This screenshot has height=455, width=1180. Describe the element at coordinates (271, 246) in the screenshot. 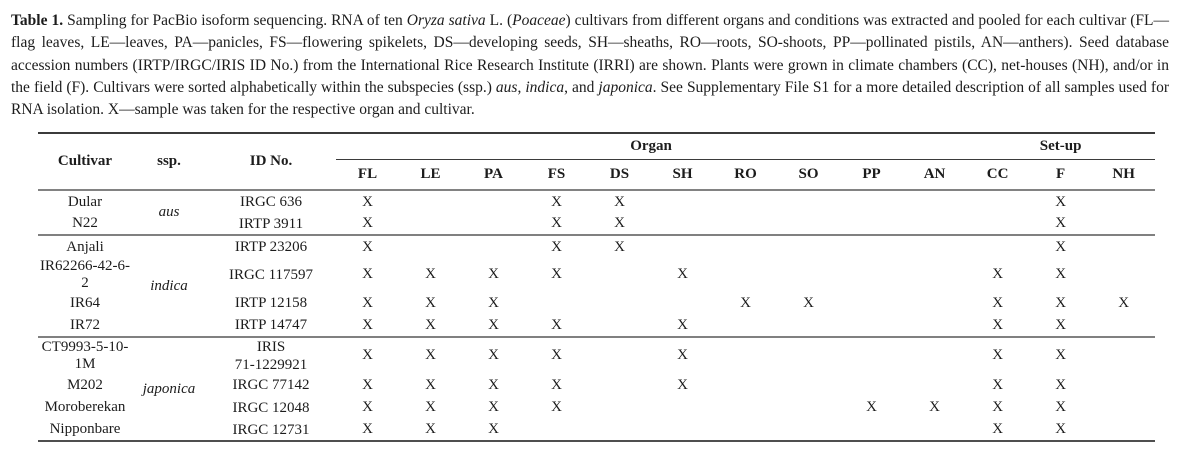

I see `id-cell: IRTP 23206` at that location.